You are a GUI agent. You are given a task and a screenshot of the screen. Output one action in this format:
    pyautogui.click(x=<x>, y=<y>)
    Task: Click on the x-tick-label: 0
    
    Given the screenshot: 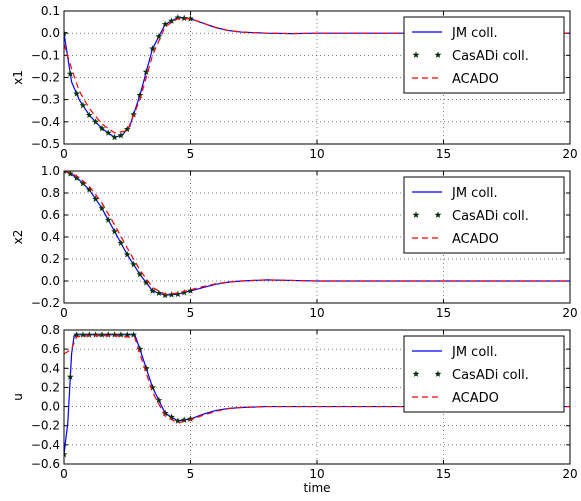 What is the action you would take?
    pyautogui.click(x=64, y=154)
    